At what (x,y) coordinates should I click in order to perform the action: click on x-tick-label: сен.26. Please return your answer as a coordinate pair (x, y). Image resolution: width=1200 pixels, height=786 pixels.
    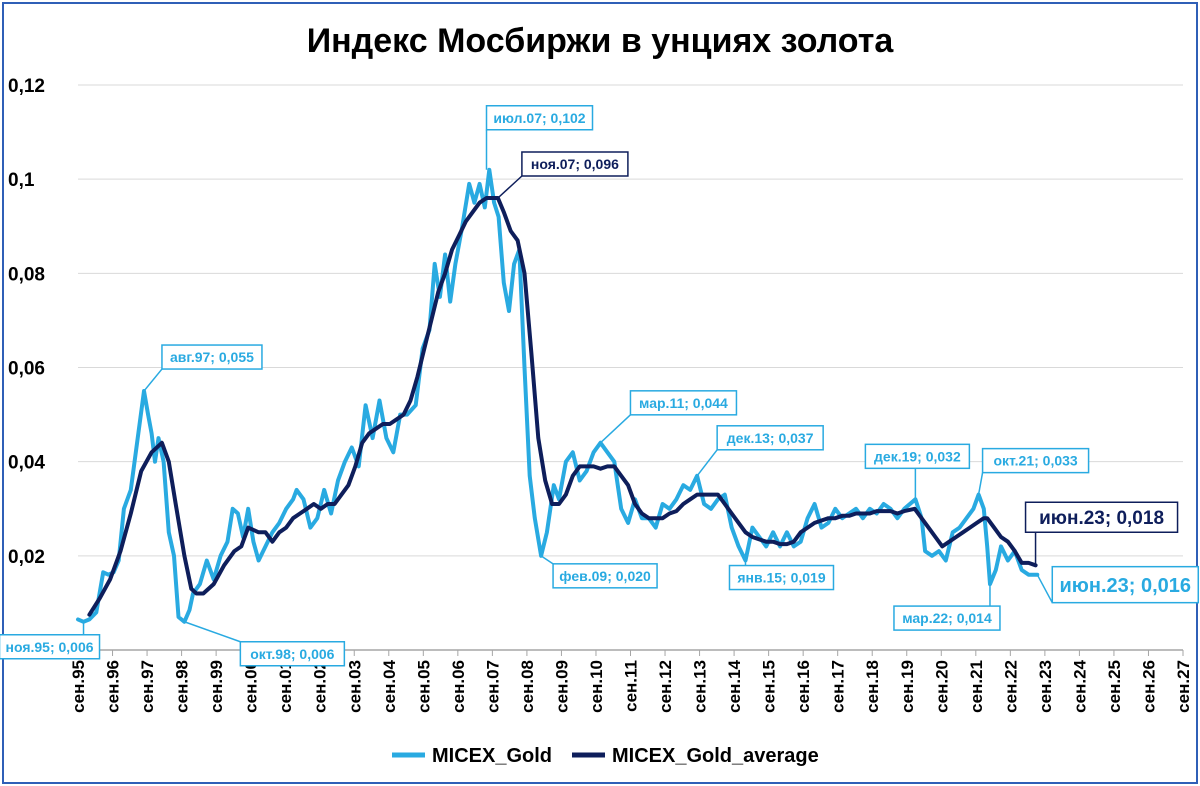
    Looking at the image, I should click on (1148, 686).